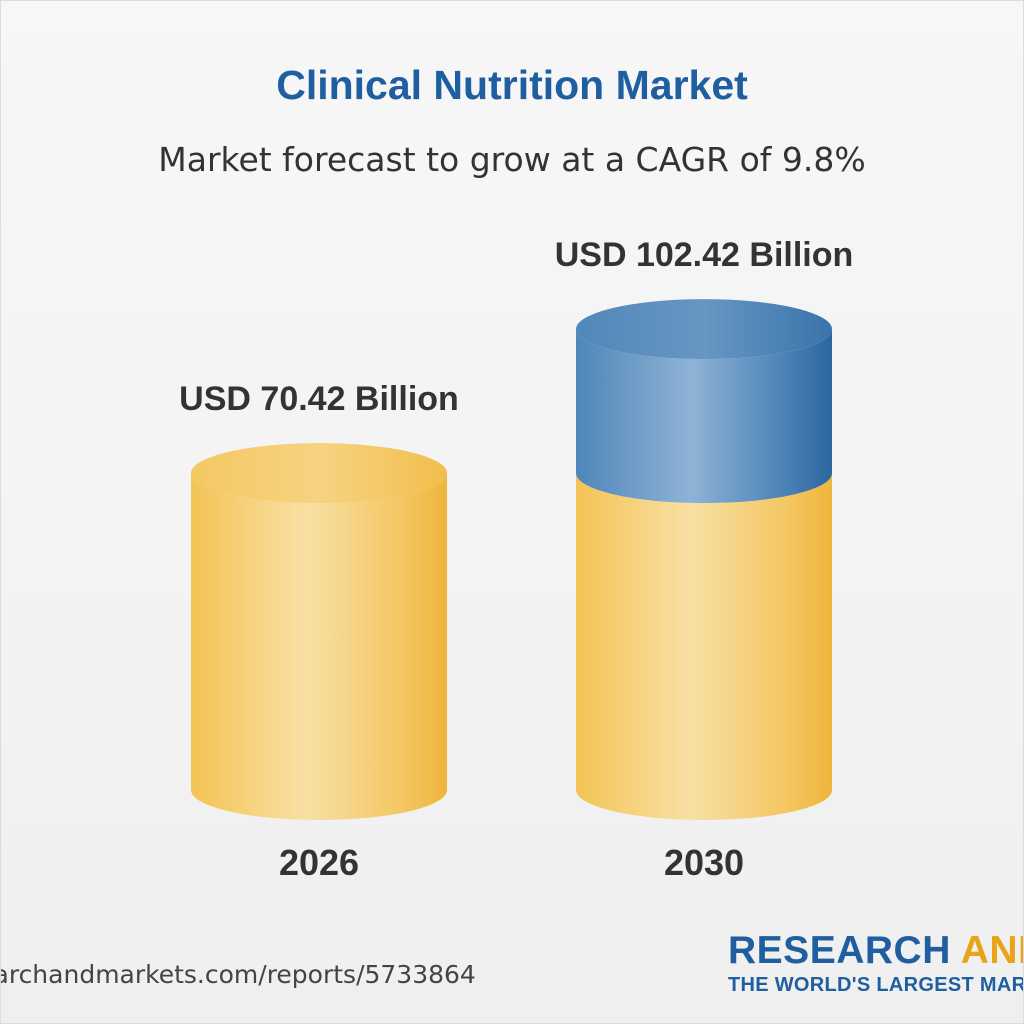  What do you see at coordinates (992, 950) in the screenshot?
I see `brand-name-part2: AND MARKETS` at bounding box center [992, 950].